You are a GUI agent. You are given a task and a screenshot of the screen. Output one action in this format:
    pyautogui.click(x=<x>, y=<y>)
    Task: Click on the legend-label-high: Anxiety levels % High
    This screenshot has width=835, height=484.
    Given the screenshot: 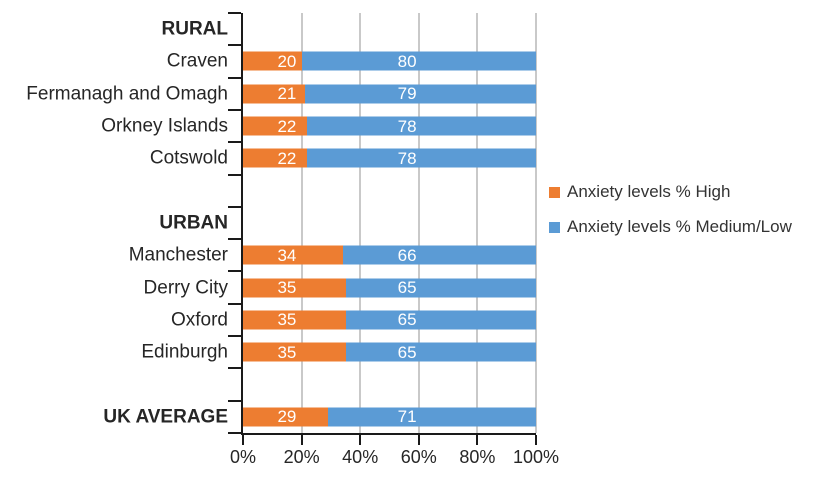 What is the action you would take?
    pyautogui.click(x=649, y=191)
    